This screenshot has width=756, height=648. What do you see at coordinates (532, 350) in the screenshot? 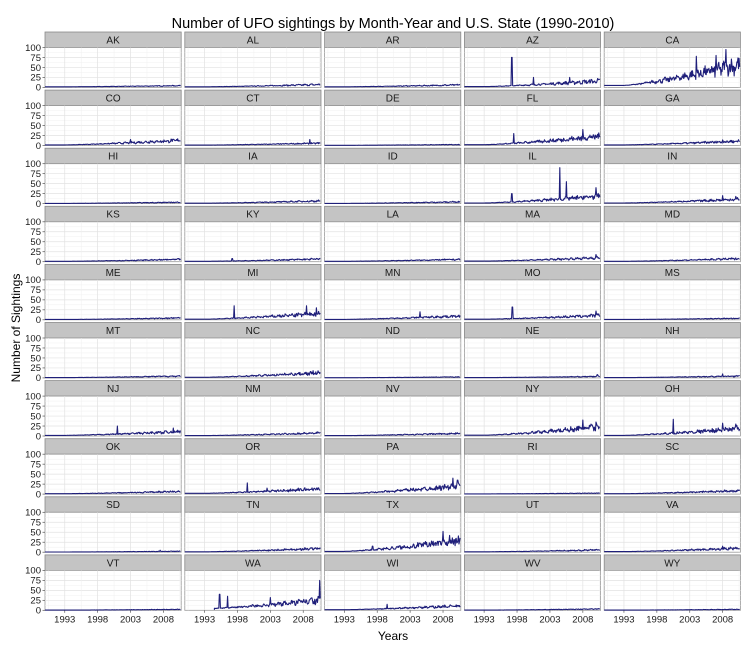
I see `facet-panel-ne: NE` at bounding box center [532, 350].